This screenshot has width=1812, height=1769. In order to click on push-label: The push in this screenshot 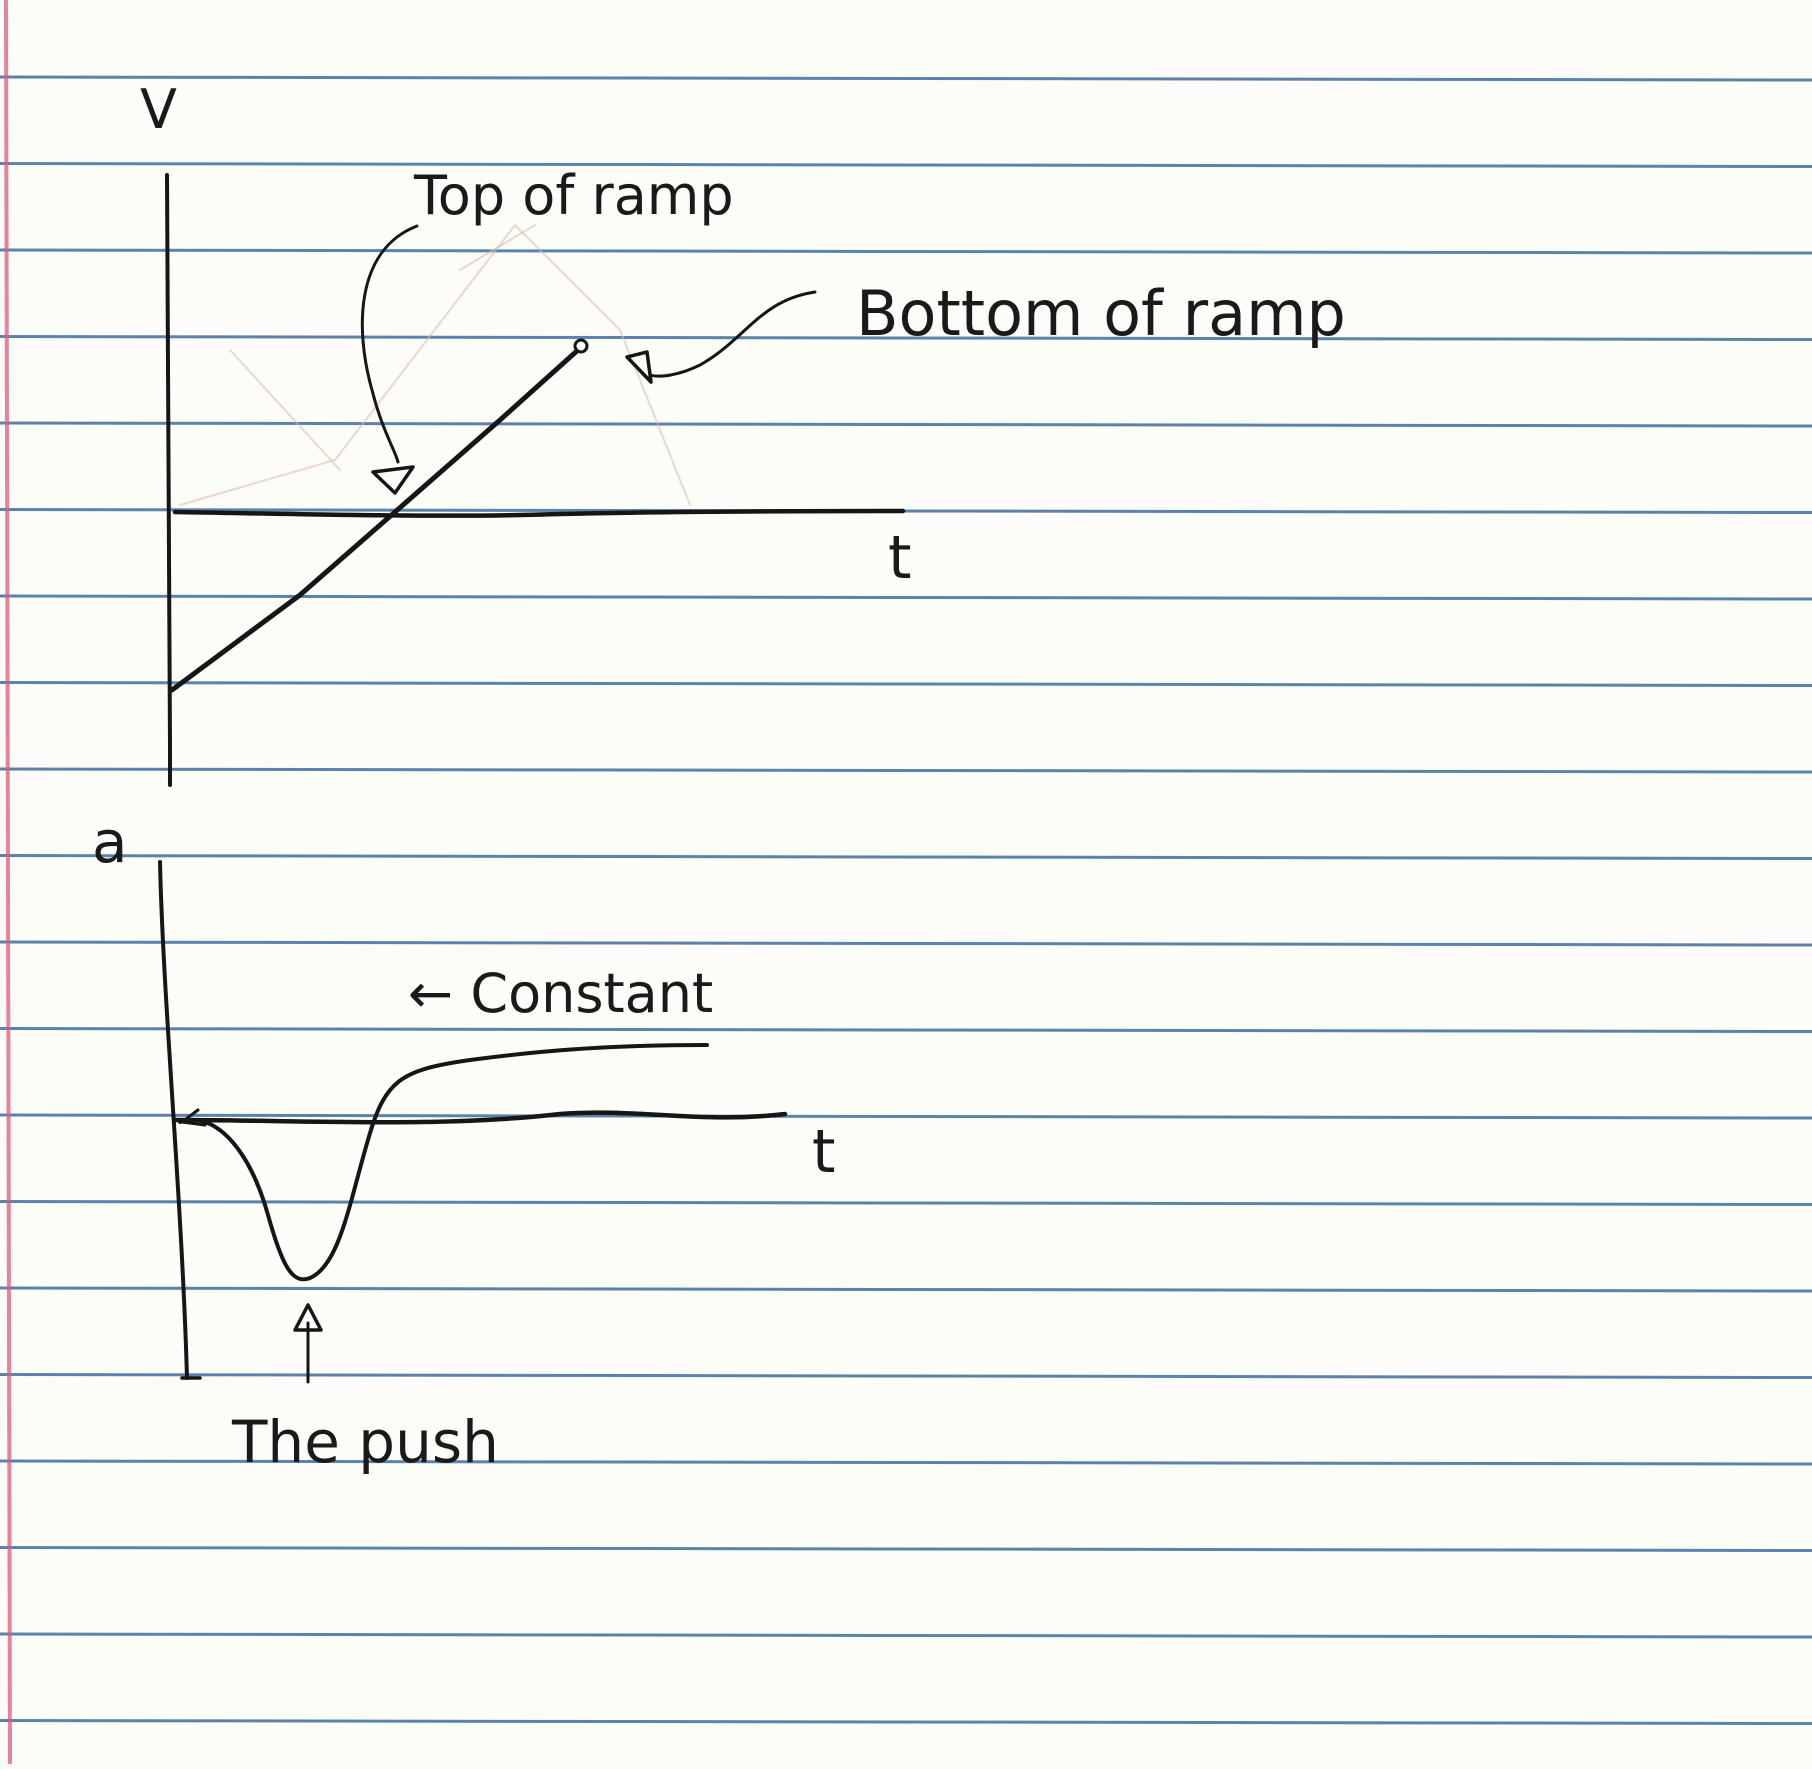, I will do `click(365, 1442)`.